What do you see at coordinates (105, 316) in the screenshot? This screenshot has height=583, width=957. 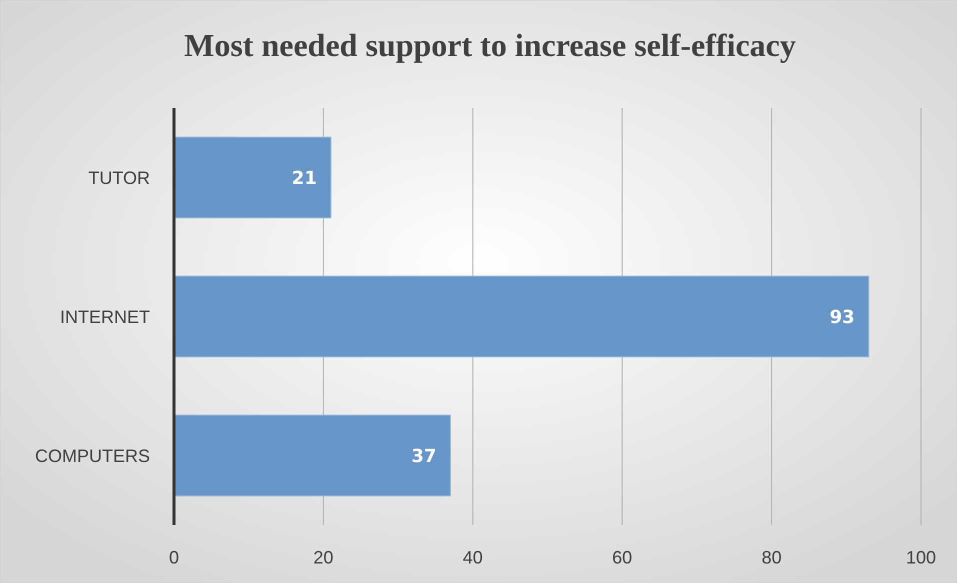 I see `y-tick-label: INTERNET` at bounding box center [105, 316].